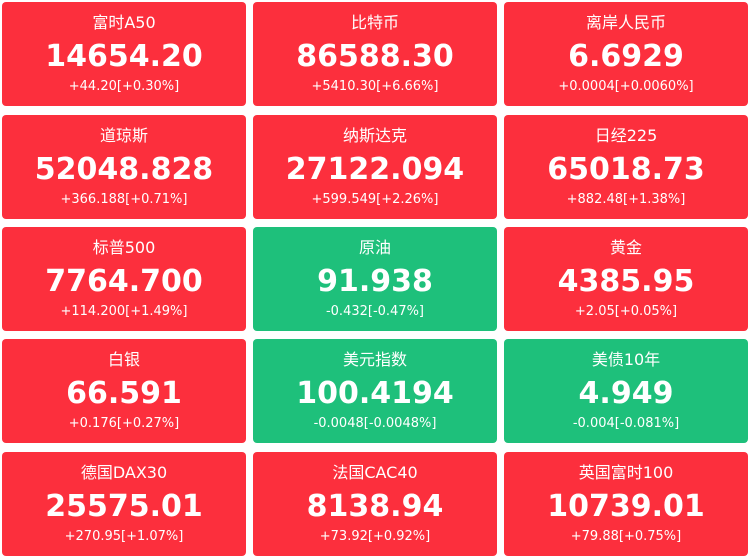 The width and height of the screenshot is (752, 559). Describe the element at coordinates (124, 86) in the screenshot. I see `quote-change: +44.20[+0.30%]` at that location.